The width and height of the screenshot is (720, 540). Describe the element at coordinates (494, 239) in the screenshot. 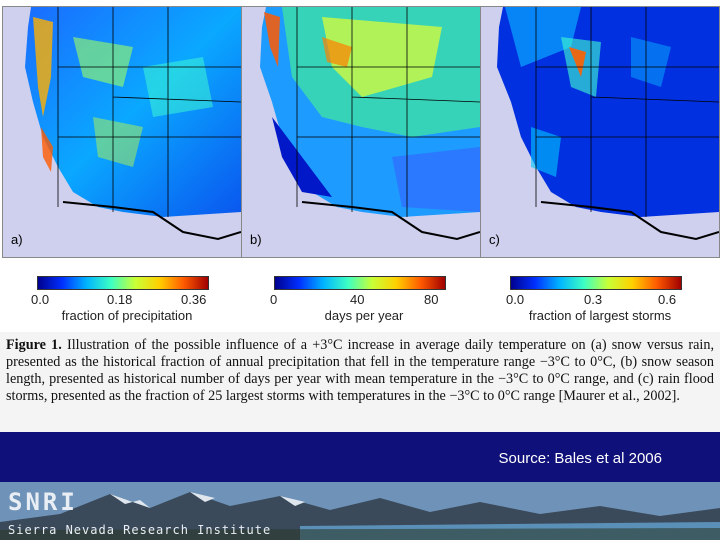

I see `panel-letter-c: c)` at that location.